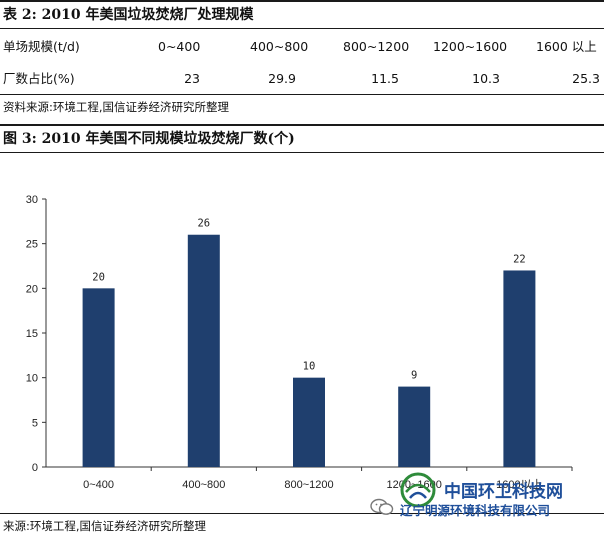  What do you see at coordinates (282, 78) in the screenshot?
I see `data-cell: 29.9` at bounding box center [282, 78].